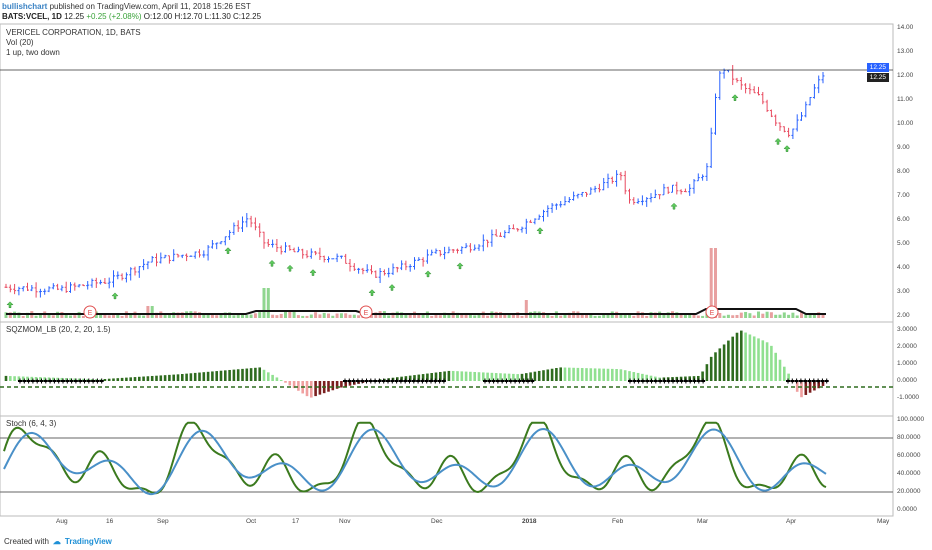  Describe the element at coordinates (903, 267) in the screenshot. I see `price-axis-tick: 4.00` at that location.